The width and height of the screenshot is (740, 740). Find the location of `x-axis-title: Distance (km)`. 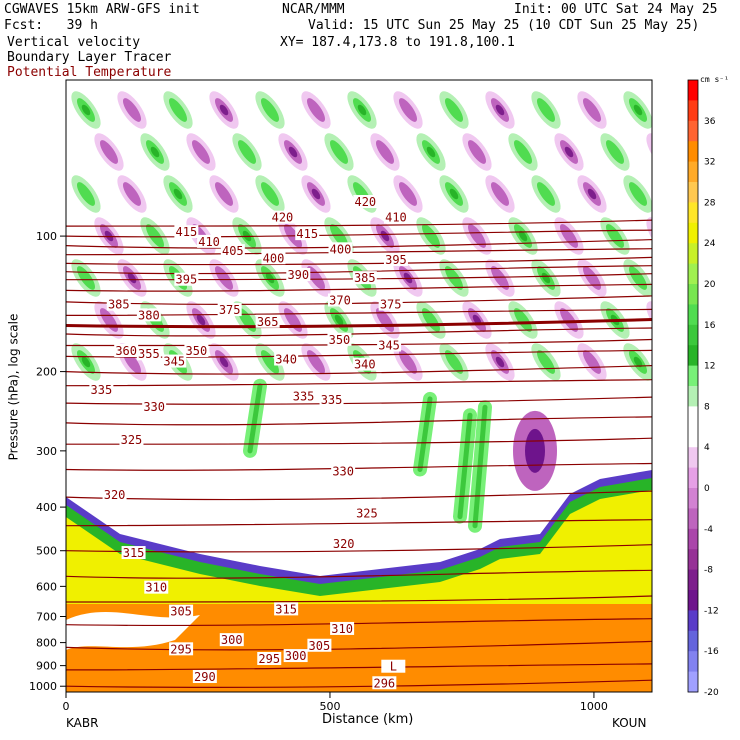

x-axis-title: Distance (km) is located at coordinates (368, 719).